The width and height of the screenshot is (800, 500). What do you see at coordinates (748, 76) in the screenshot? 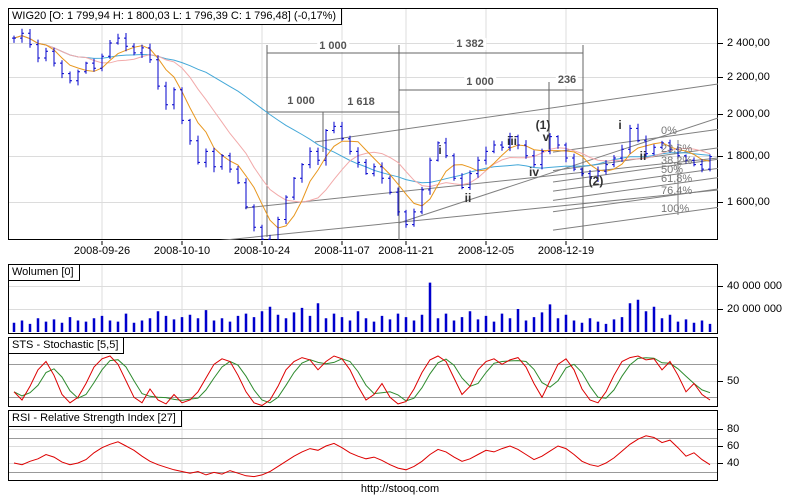
I see `price-axis-label: 2 200,00` at bounding box center [748, 76].